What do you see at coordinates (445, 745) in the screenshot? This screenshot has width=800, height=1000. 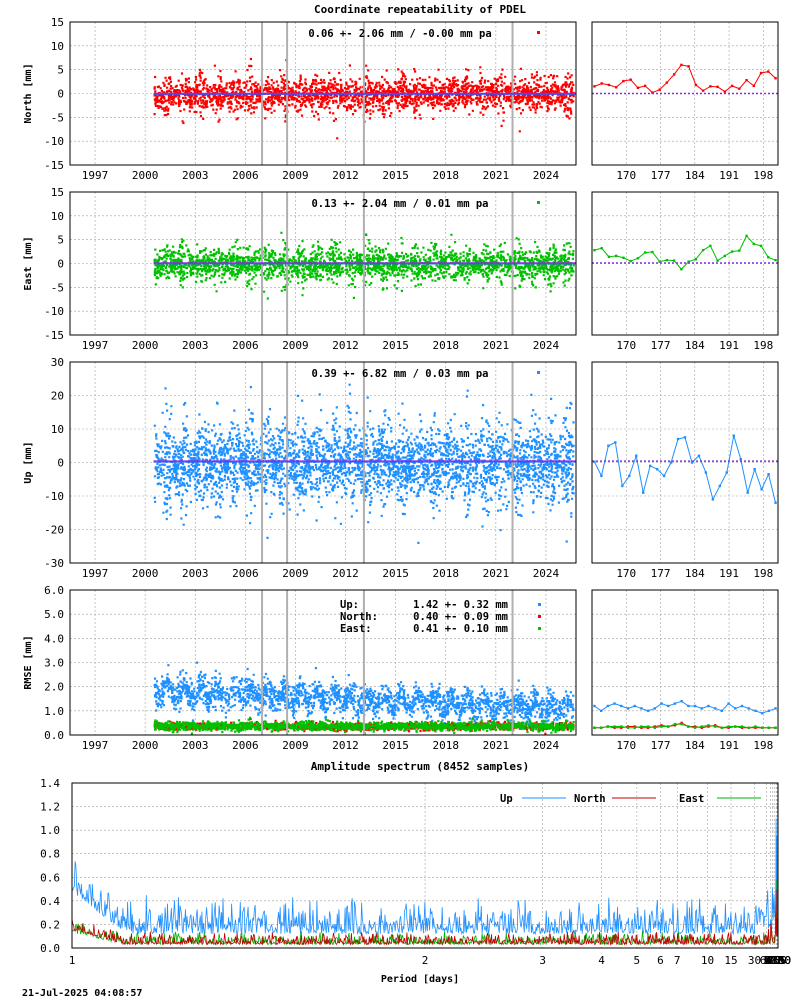 I see `x-tick-label: 2018` at bounding box center [445, 745].